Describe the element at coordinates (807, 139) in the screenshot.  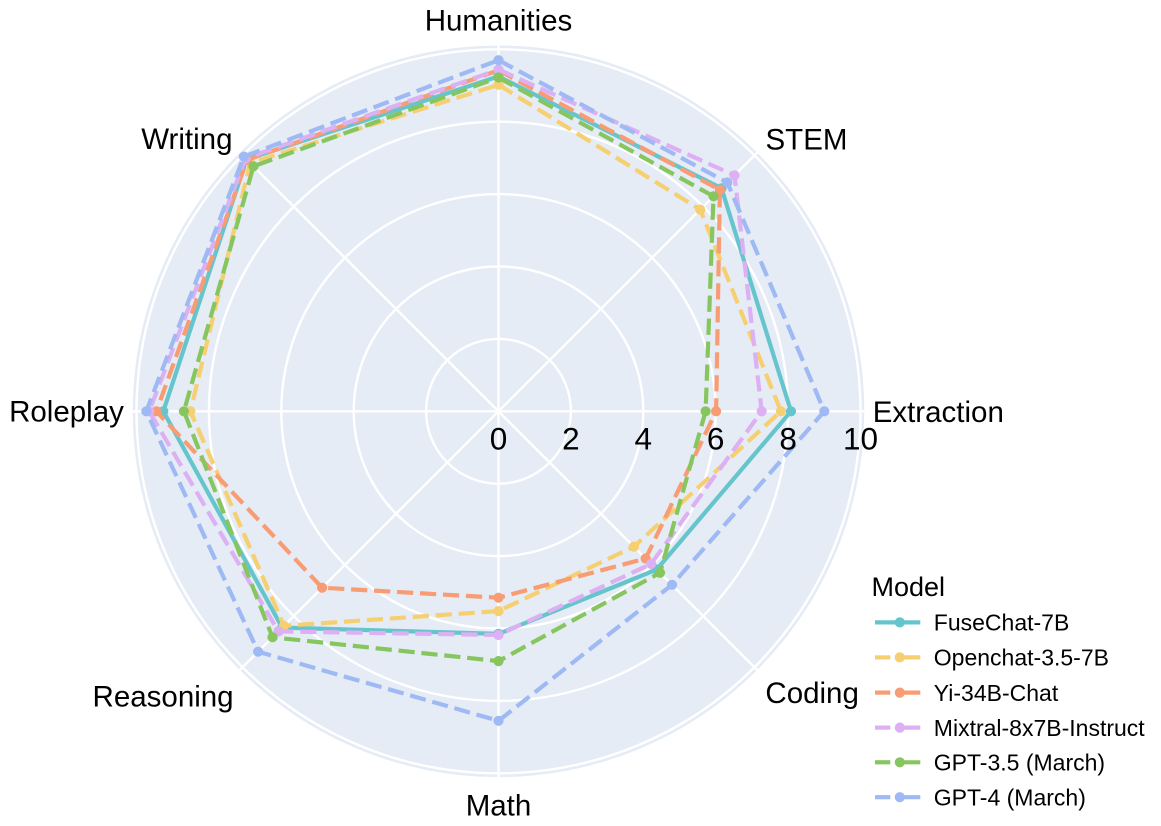
I see `svg-text: STEM` at that location.